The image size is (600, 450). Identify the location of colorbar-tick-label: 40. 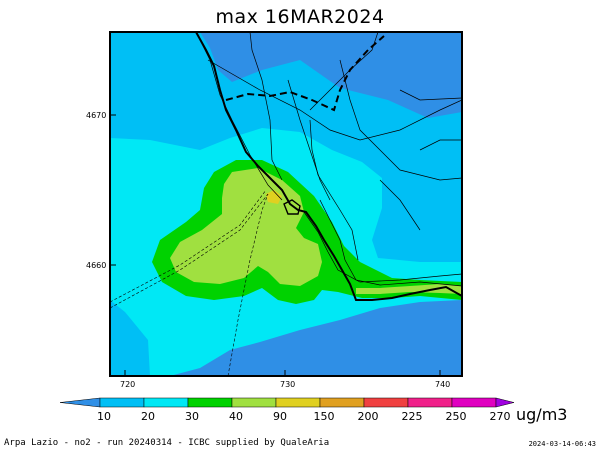
(236, 416).